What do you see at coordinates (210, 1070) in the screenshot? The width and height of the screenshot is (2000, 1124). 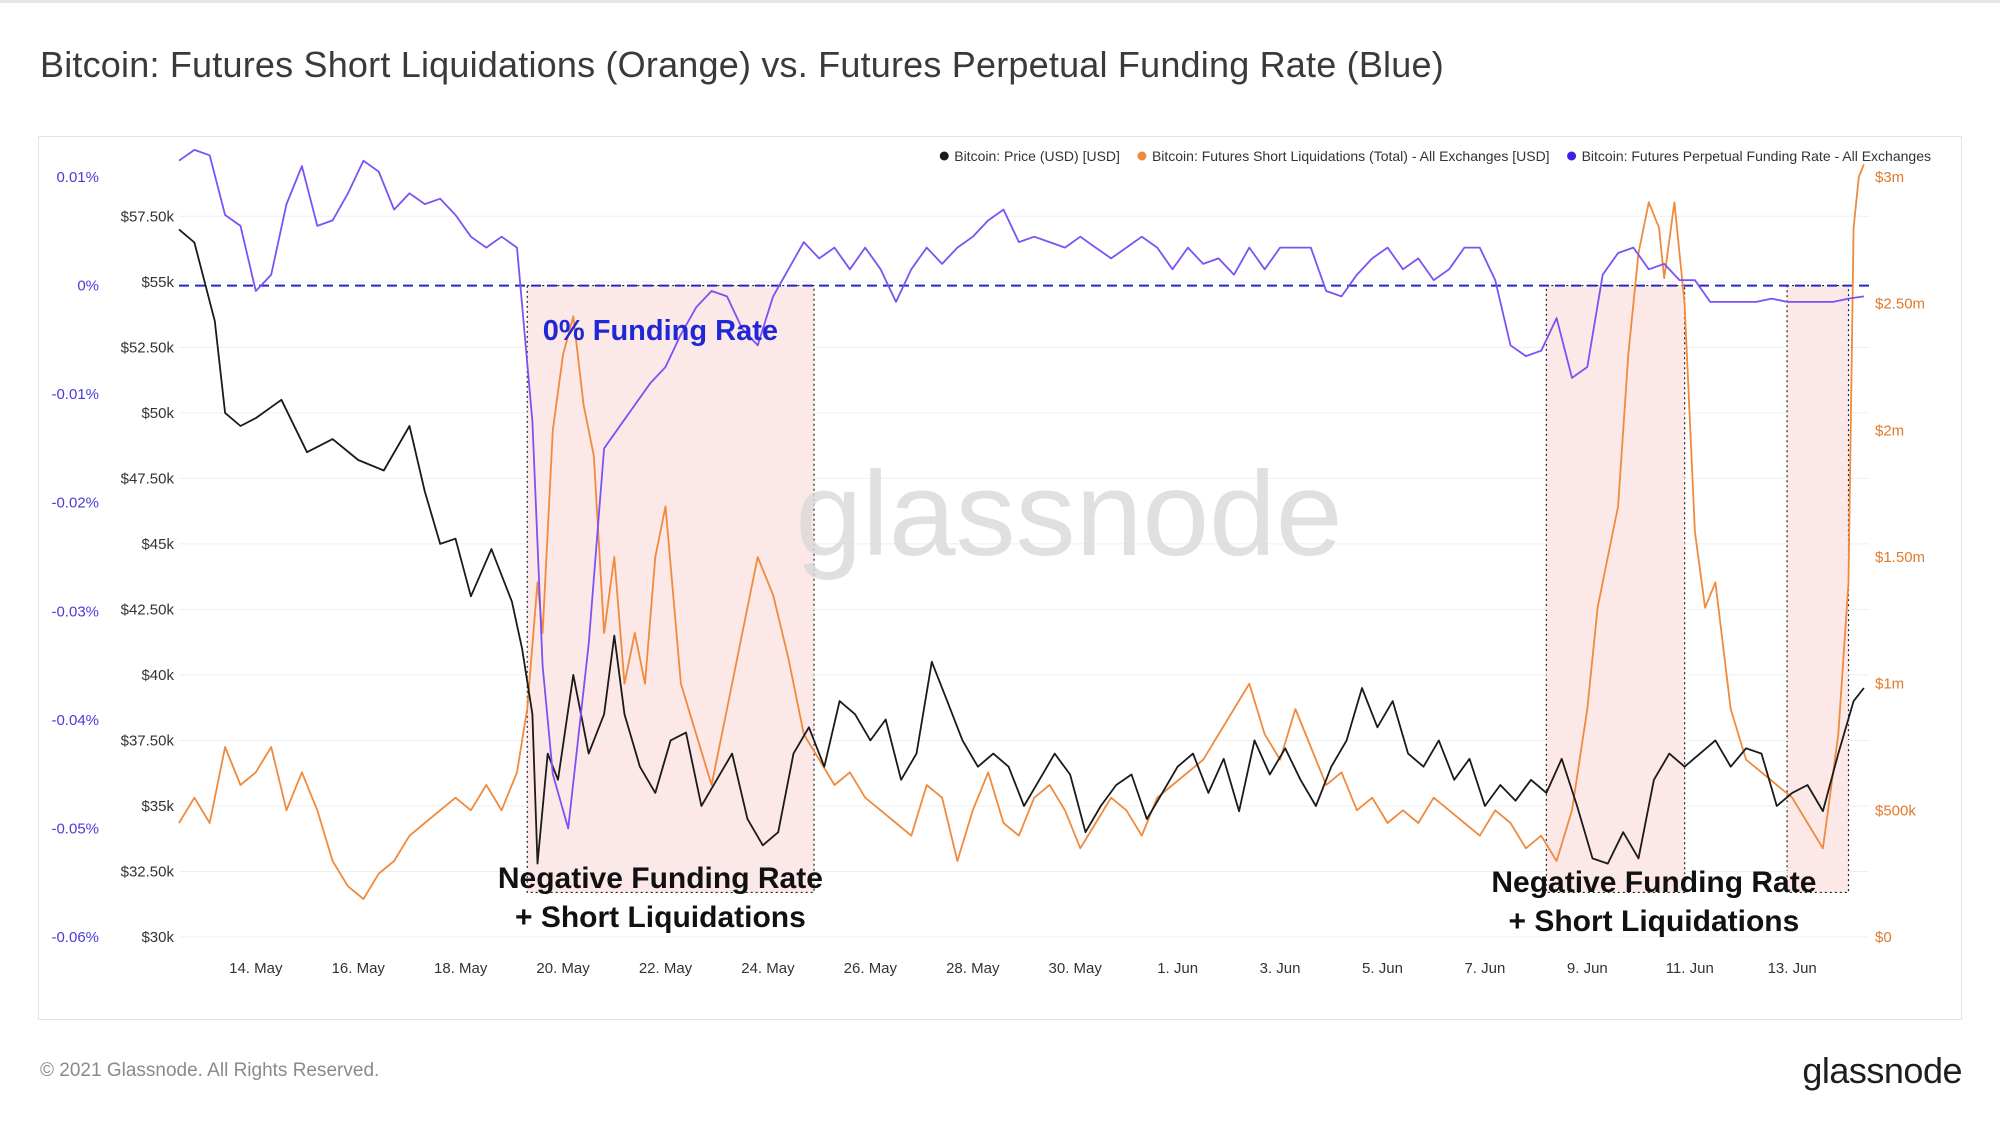 I see `footer-copyright: © 2021 Glassnode. All Rights Reserved.` at bounding box center [210, 1070].